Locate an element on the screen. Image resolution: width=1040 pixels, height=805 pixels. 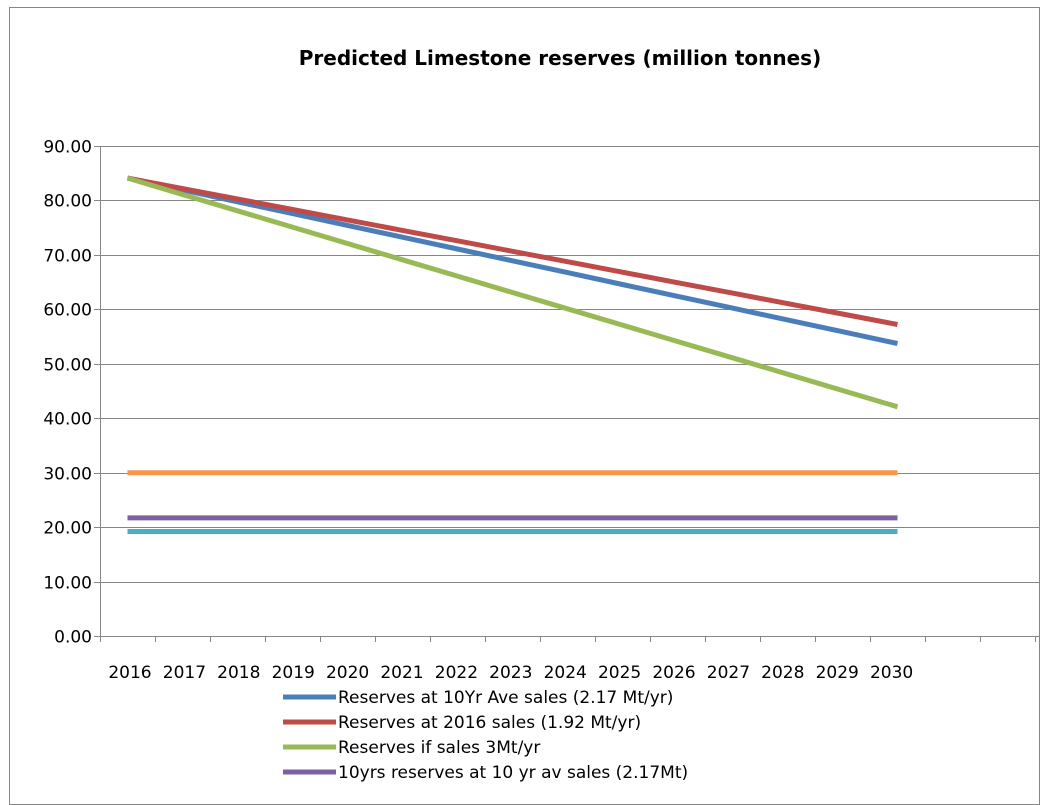
x-tick-label: 2018 is located at coordinates (238, 673).